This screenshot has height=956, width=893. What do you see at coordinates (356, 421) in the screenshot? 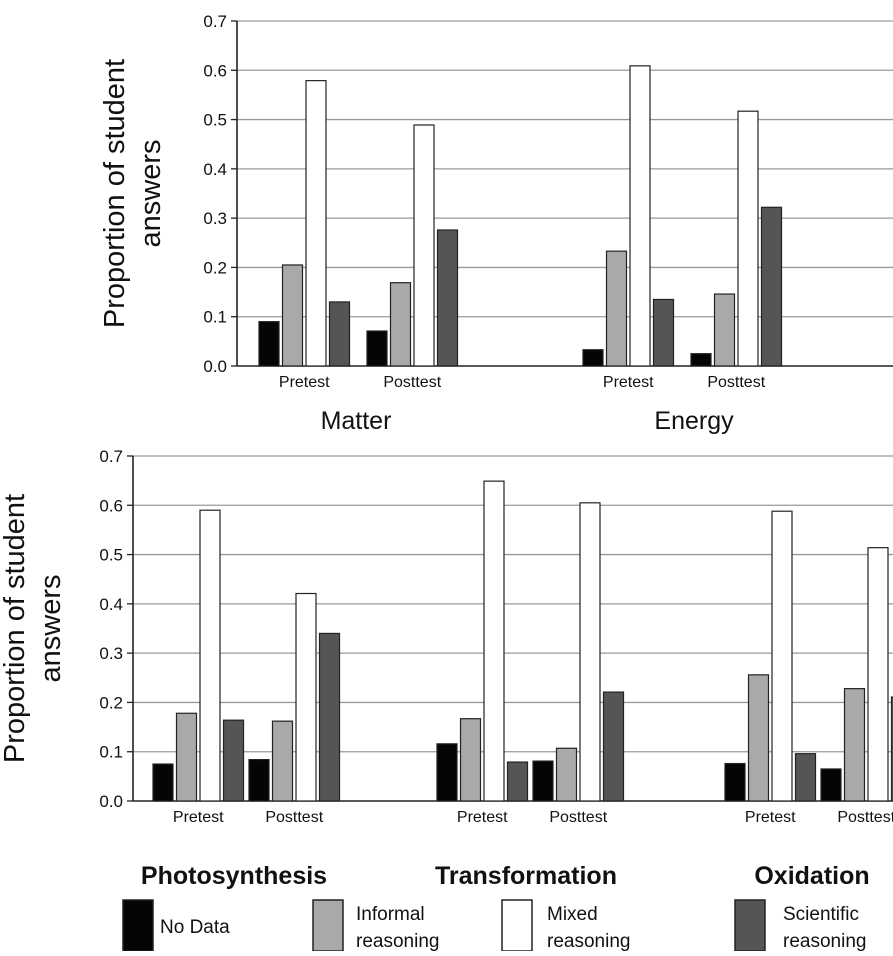
I see `group-label: Matter` at bounding box center [356, 421].